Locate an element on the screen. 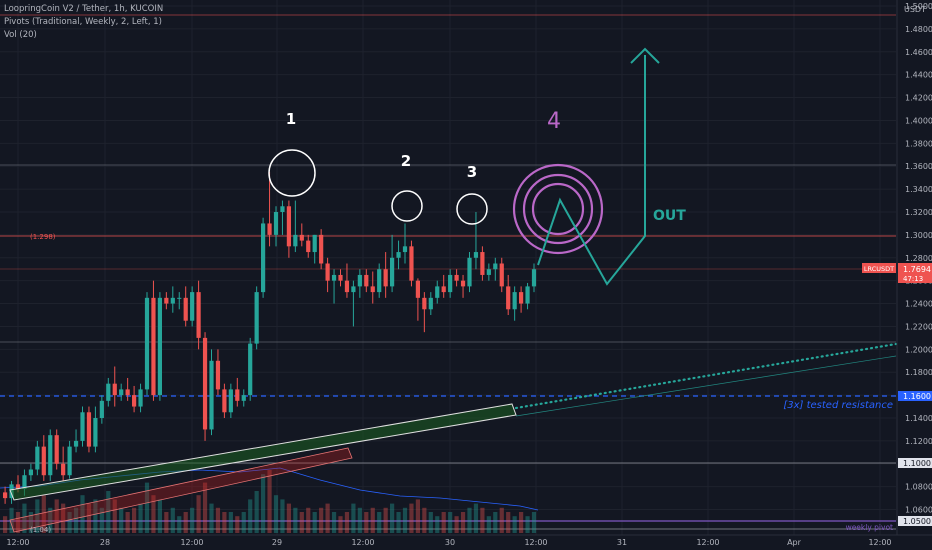 Image resolution: width=932 pixels, height=550 pixels. price-tick: 1.0600 is located at coordinates (918, 510).